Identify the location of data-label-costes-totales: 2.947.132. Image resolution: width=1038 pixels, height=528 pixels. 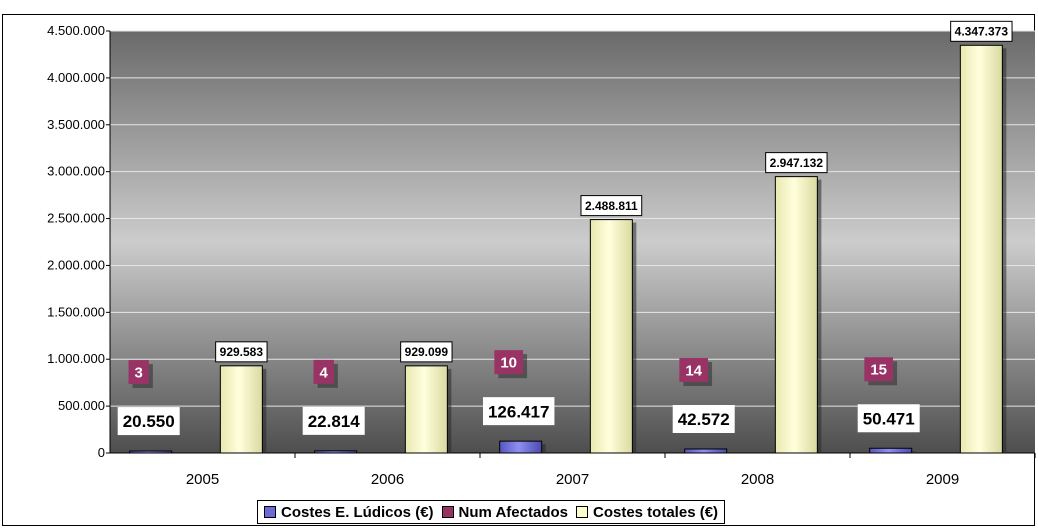
(797, 163).